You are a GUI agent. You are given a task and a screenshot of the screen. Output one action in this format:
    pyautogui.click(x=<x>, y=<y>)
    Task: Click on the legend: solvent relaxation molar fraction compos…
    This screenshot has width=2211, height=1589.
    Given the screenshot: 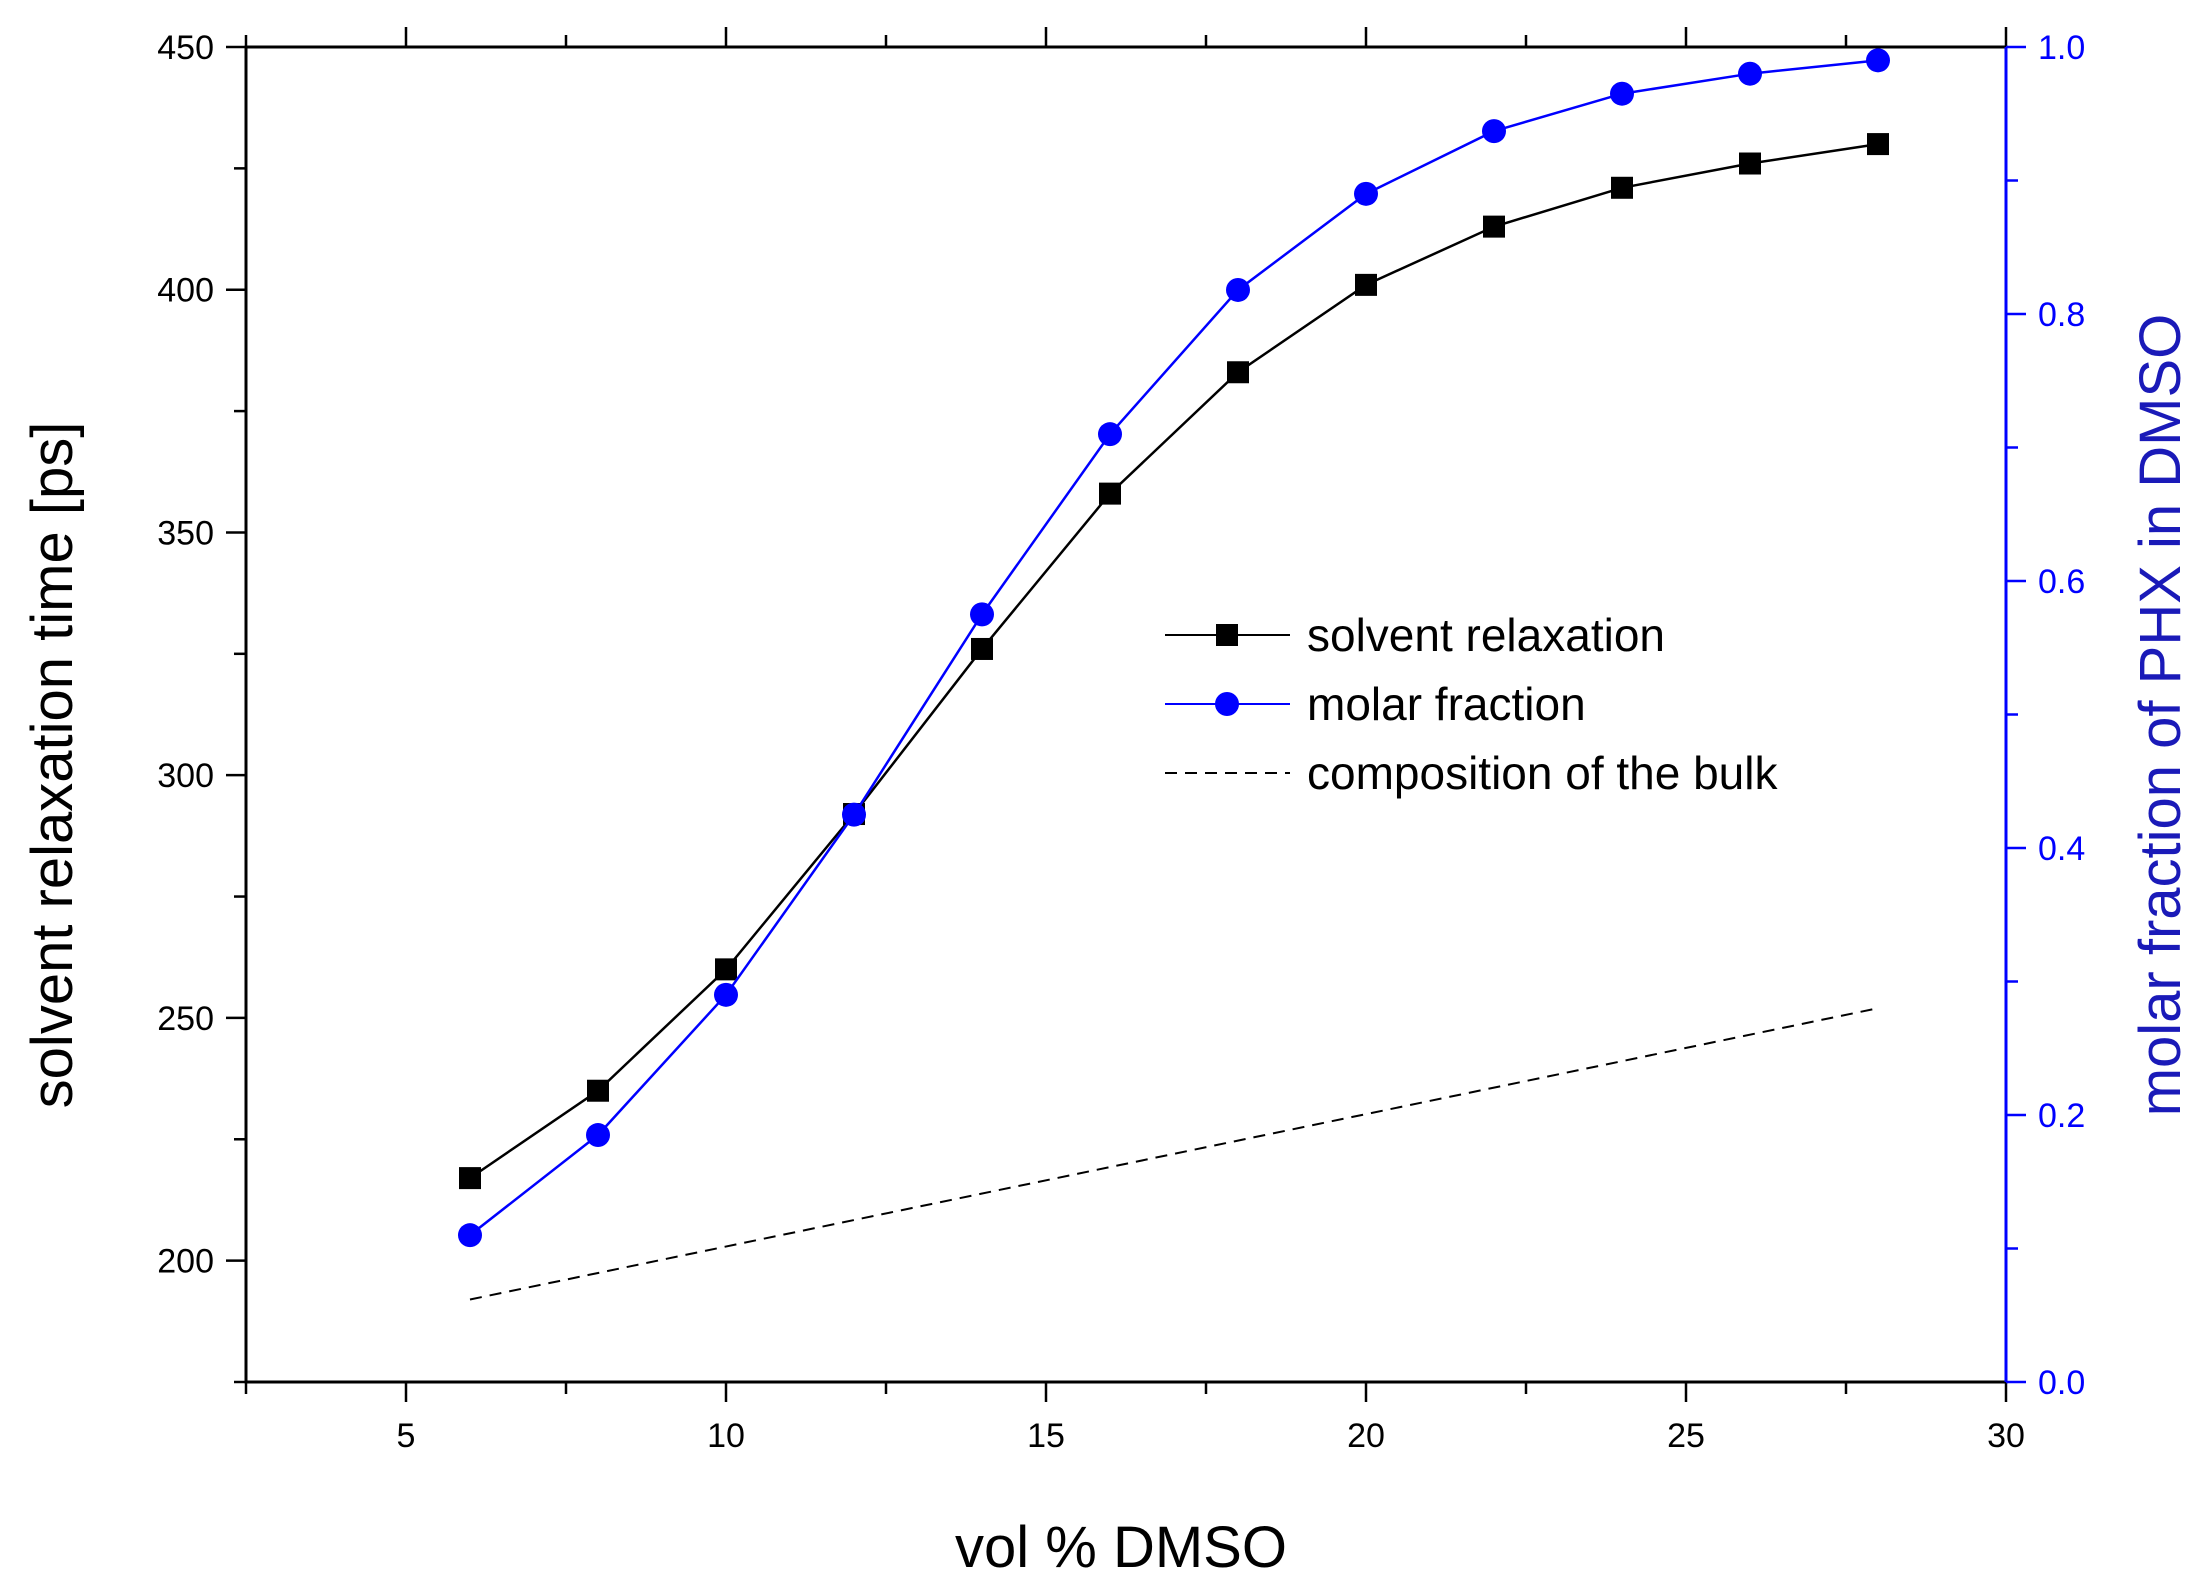 What is the action you would take?
    pyautogui.click(x=1471, y=704)
    